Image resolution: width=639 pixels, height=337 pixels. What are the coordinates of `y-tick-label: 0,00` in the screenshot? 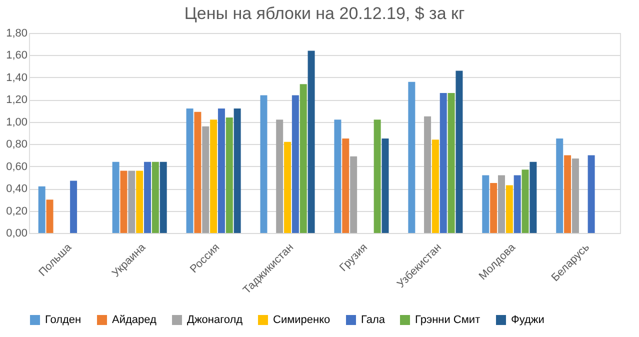 It's located at (17, 234).